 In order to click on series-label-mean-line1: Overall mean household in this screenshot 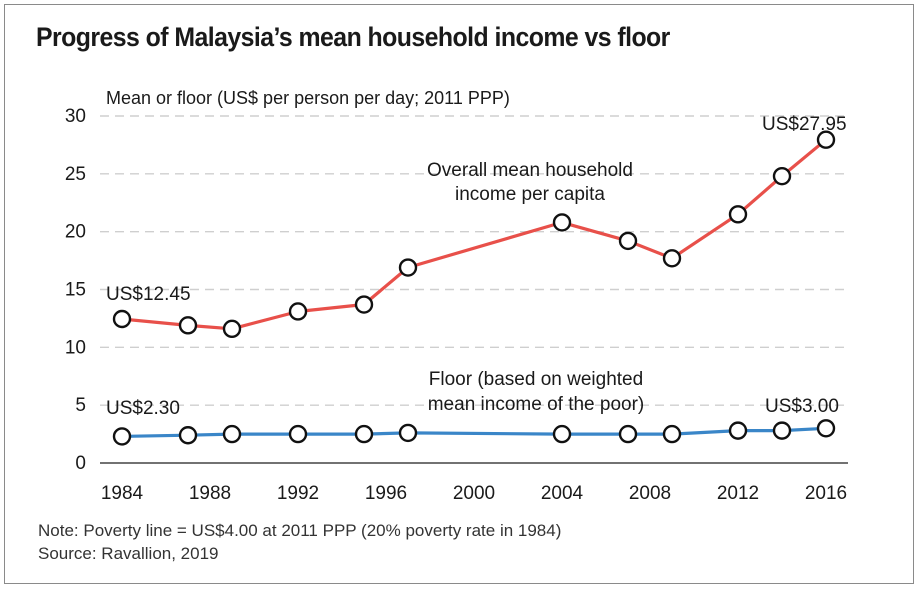, I will do `click(530, 170)`.